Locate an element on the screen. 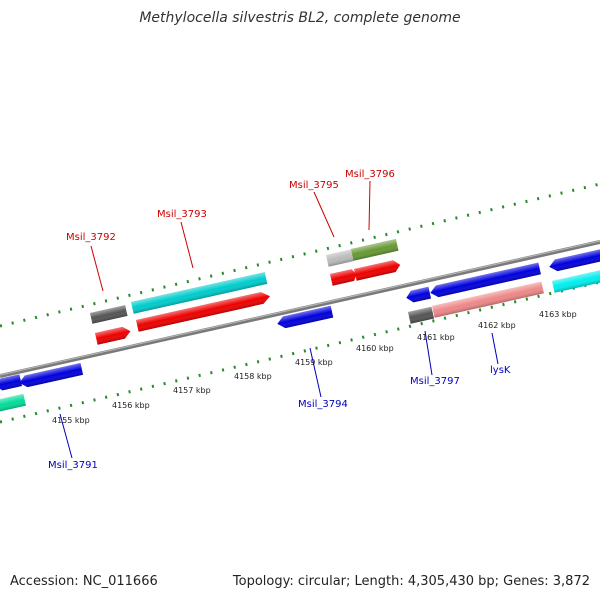  connector-msil3792 is located at coordinates (97, 268).